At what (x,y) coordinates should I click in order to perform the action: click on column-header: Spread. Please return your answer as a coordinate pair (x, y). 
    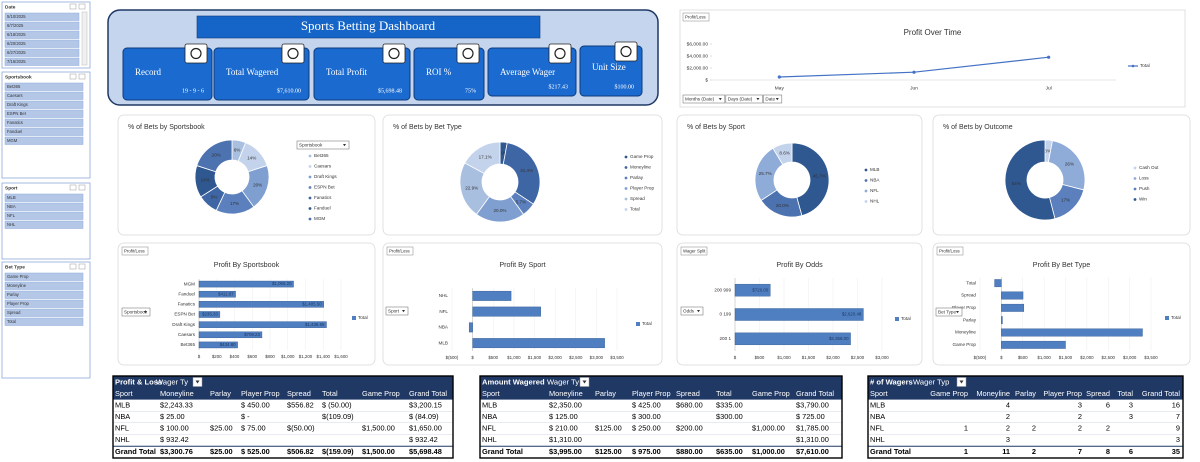
    Looking at the image, I should click on (688, 393).